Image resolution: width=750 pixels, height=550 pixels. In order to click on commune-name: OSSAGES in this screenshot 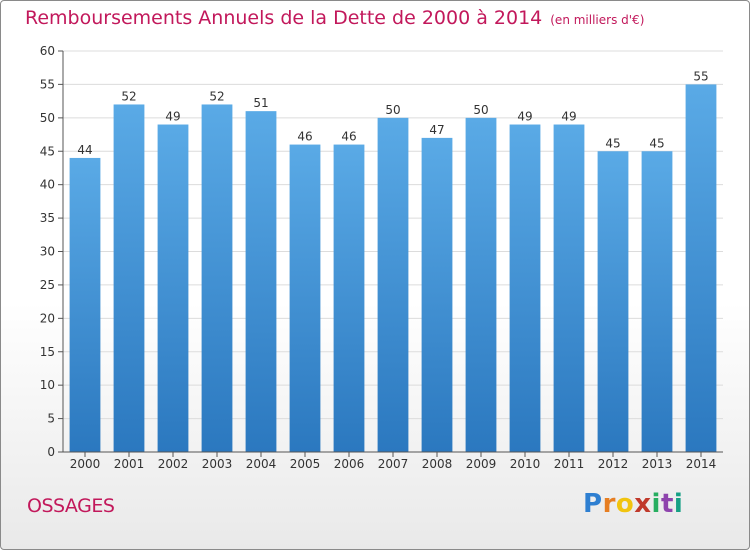, I will do `click(71, 506)`.